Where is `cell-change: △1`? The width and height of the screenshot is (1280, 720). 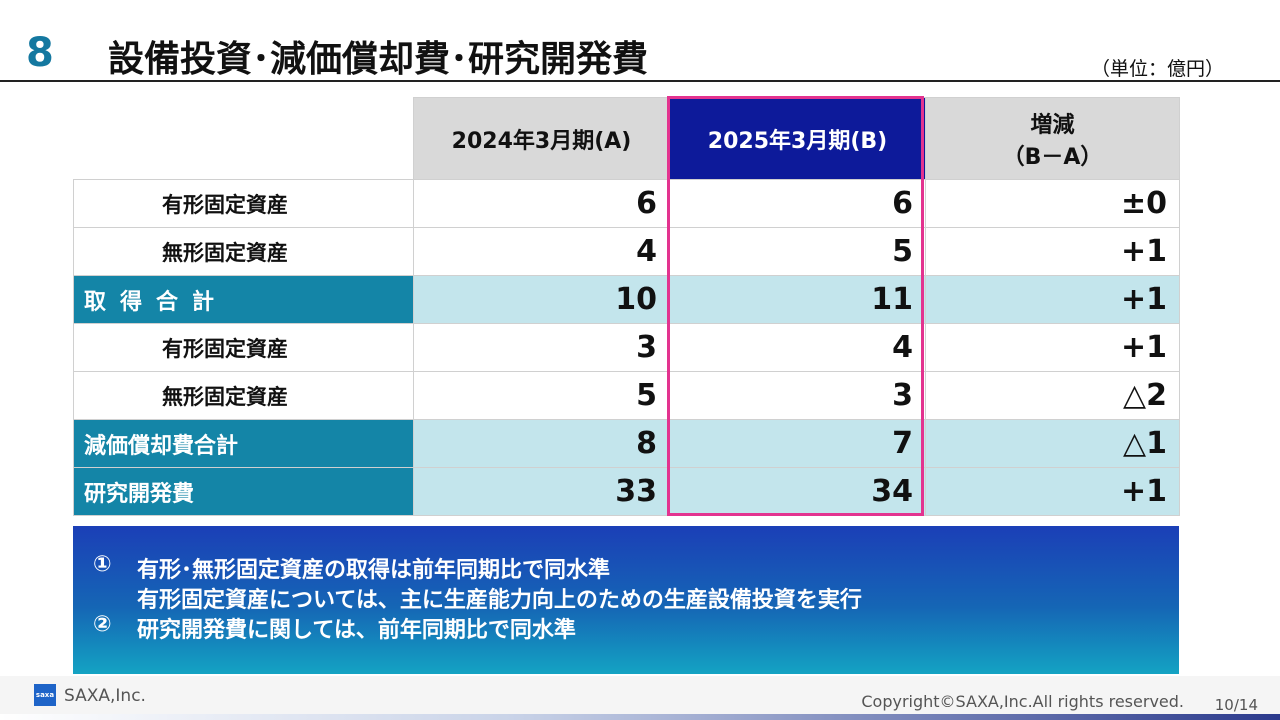
cell-change: △1 is located at coordinates (1052, 443).